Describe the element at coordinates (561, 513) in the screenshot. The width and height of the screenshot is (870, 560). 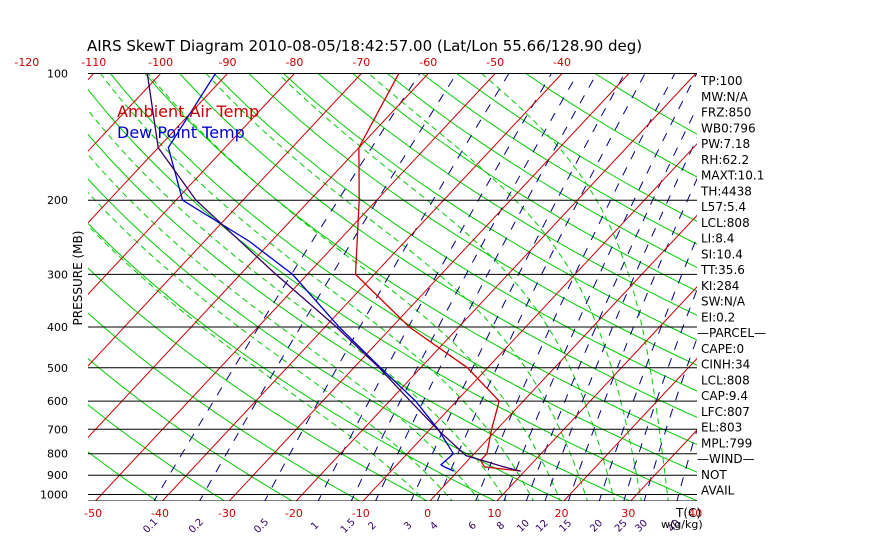
I see `bottom-temp-tick-label: 20` at that location.